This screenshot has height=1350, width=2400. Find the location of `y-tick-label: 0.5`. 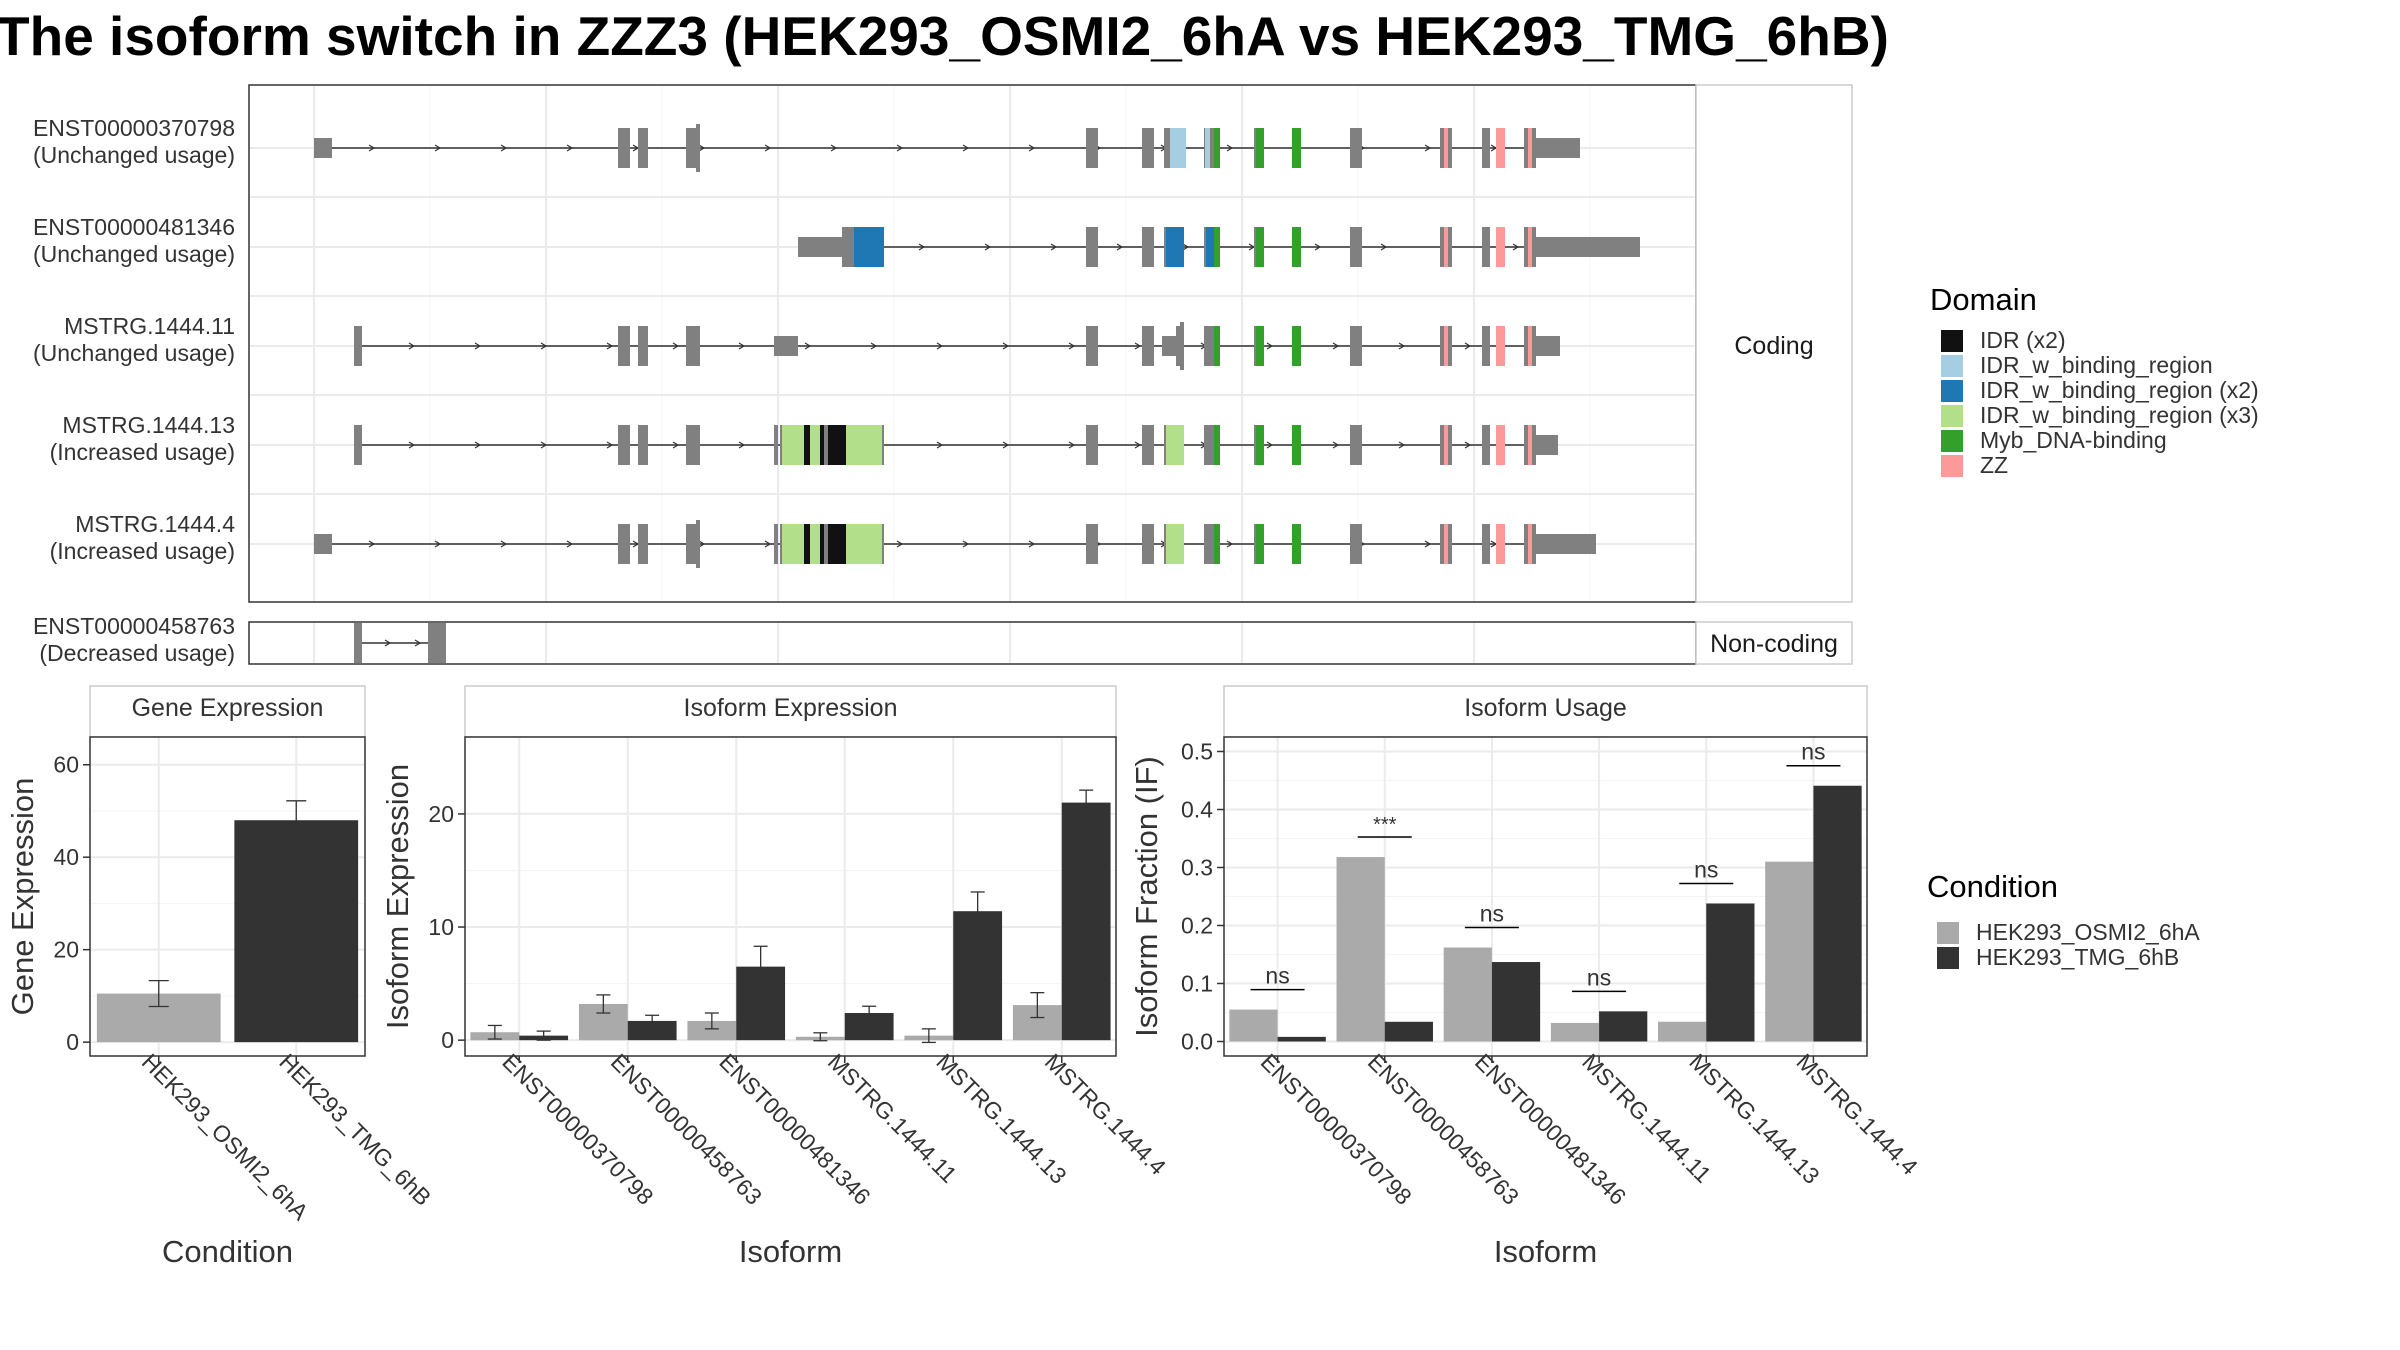

y-tick-label: 0.5 is located at coordinates (1197, 752).